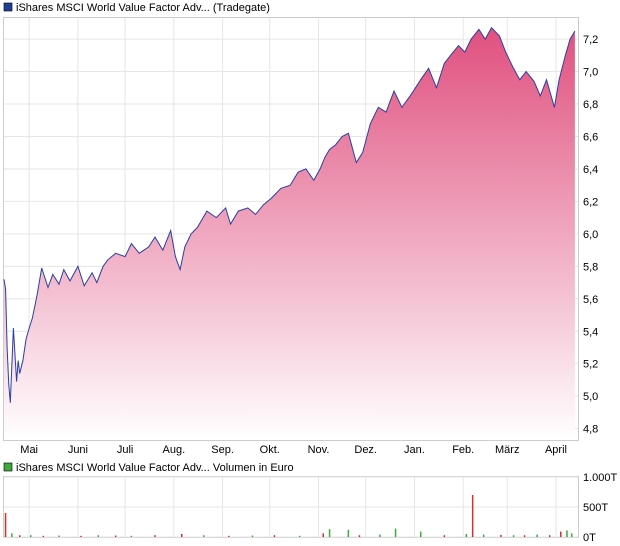 The width and height of the screenshot is (620, 546). What do you see at coordinates (29, 450) in the screenshot?
I see `price-x-tick-label: Mai` at bounding box center [29, 450].